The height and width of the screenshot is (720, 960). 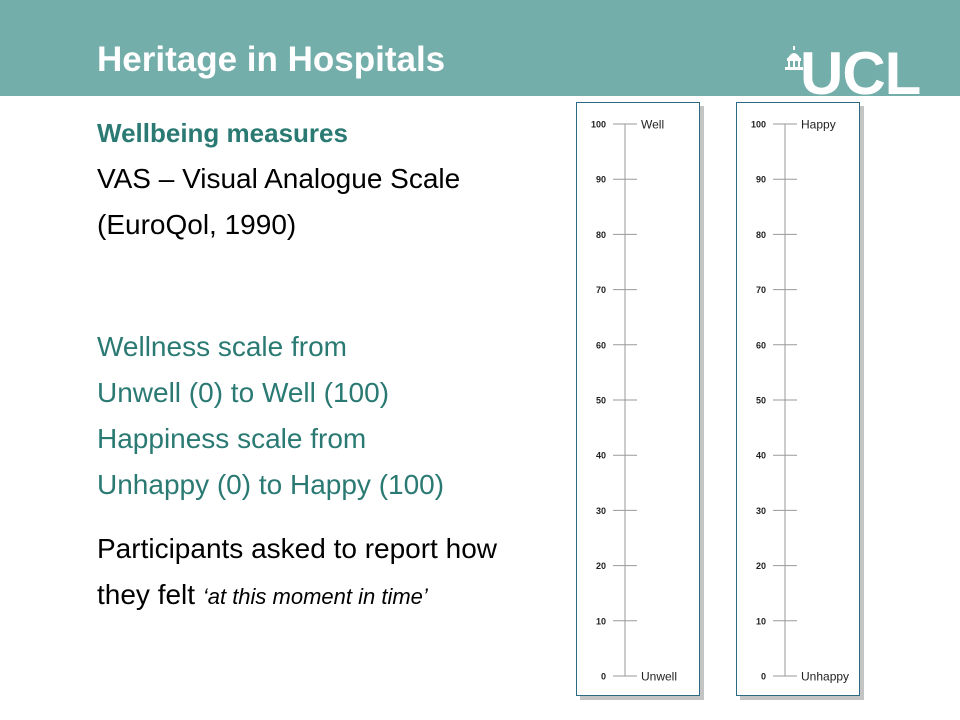 I want to click on happiness-line-1: Happiness scale from, so click(x=232, y=438).